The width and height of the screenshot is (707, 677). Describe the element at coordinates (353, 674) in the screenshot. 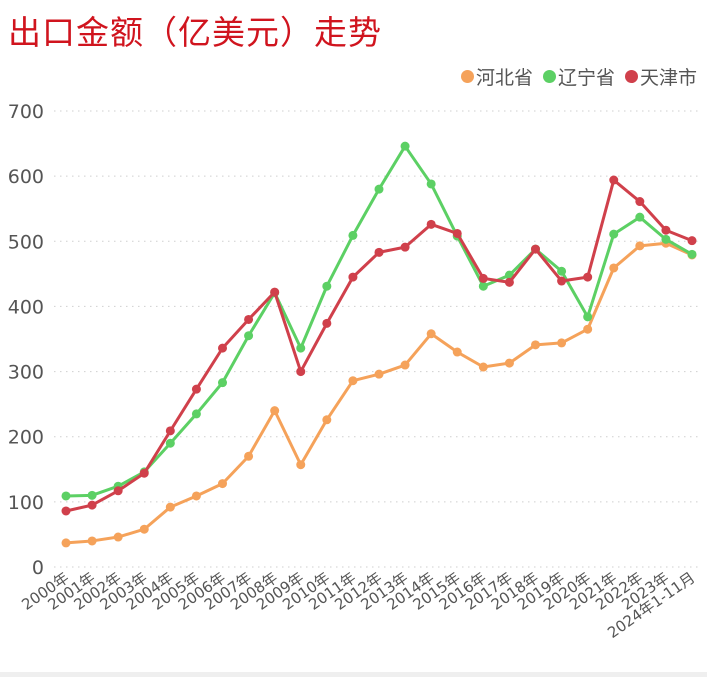

I see `bottom-scrollbar` at that location.